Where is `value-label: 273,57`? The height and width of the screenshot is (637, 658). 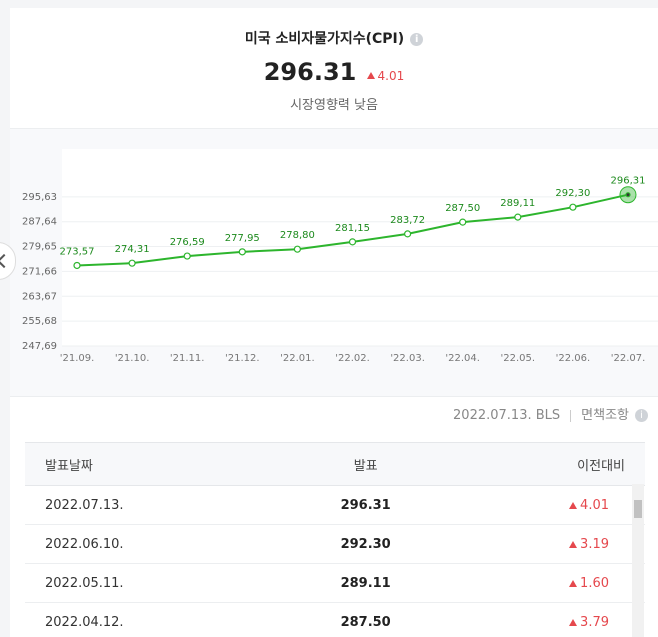
value-label: 273,57 is located at coordinates (77, 251).